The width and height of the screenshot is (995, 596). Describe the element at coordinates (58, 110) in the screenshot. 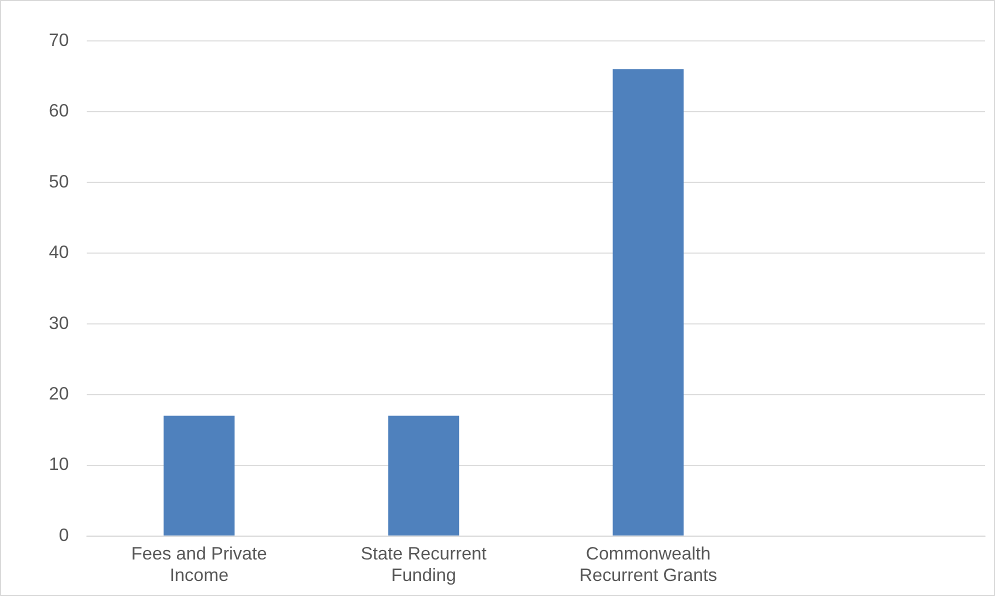

I see `y-tick-label: 60` at that location.